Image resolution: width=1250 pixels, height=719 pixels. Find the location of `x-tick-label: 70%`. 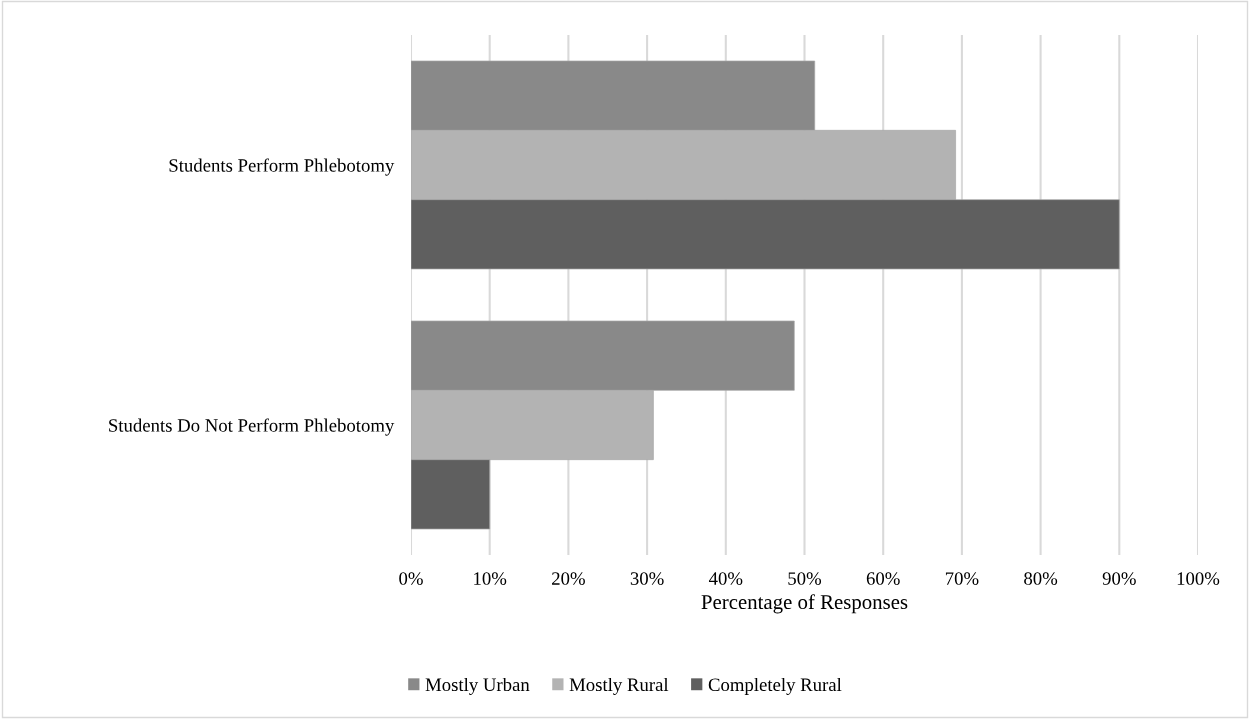

x-tick-label: 70% is located at coordinates (962, 578).